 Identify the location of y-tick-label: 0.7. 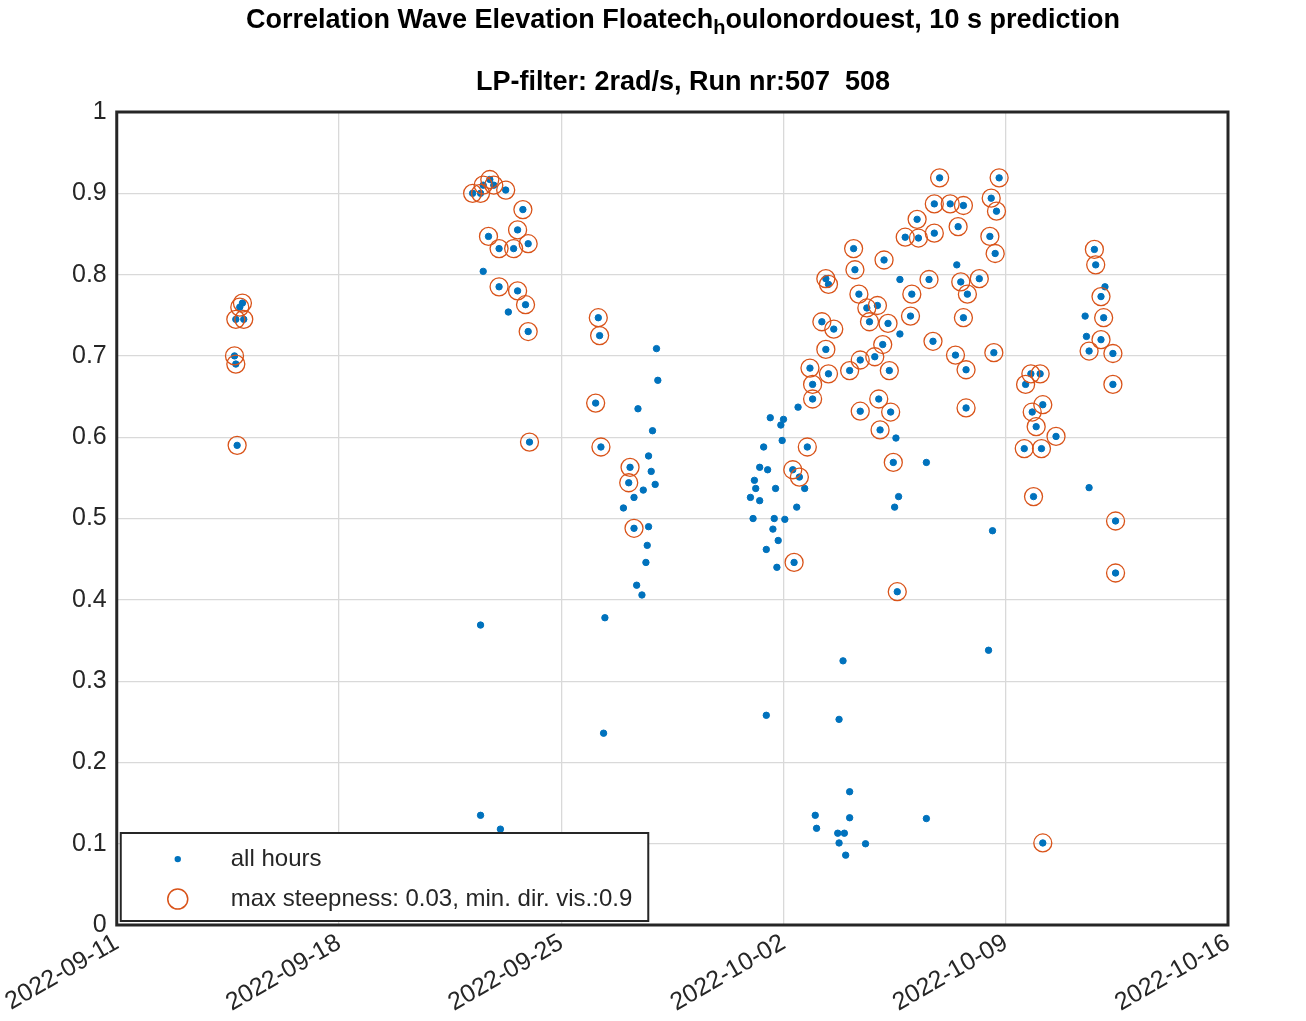
(89, 353).